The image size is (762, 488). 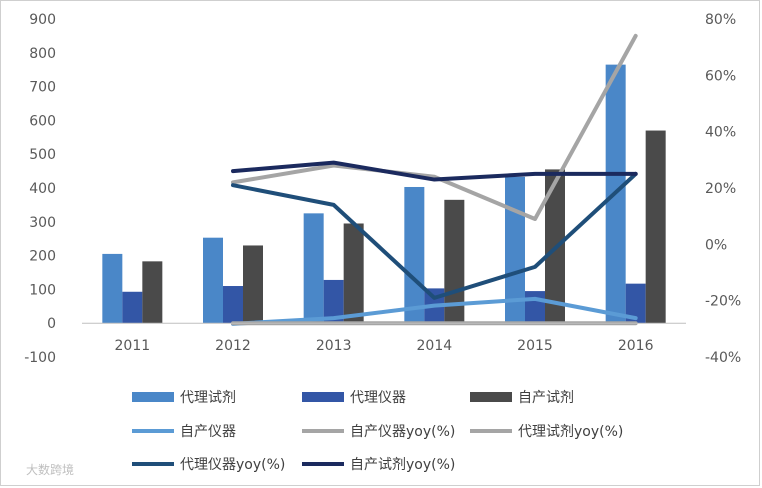 I want to click on line-自产试剂yoy(%), so click(x=434, y=171).